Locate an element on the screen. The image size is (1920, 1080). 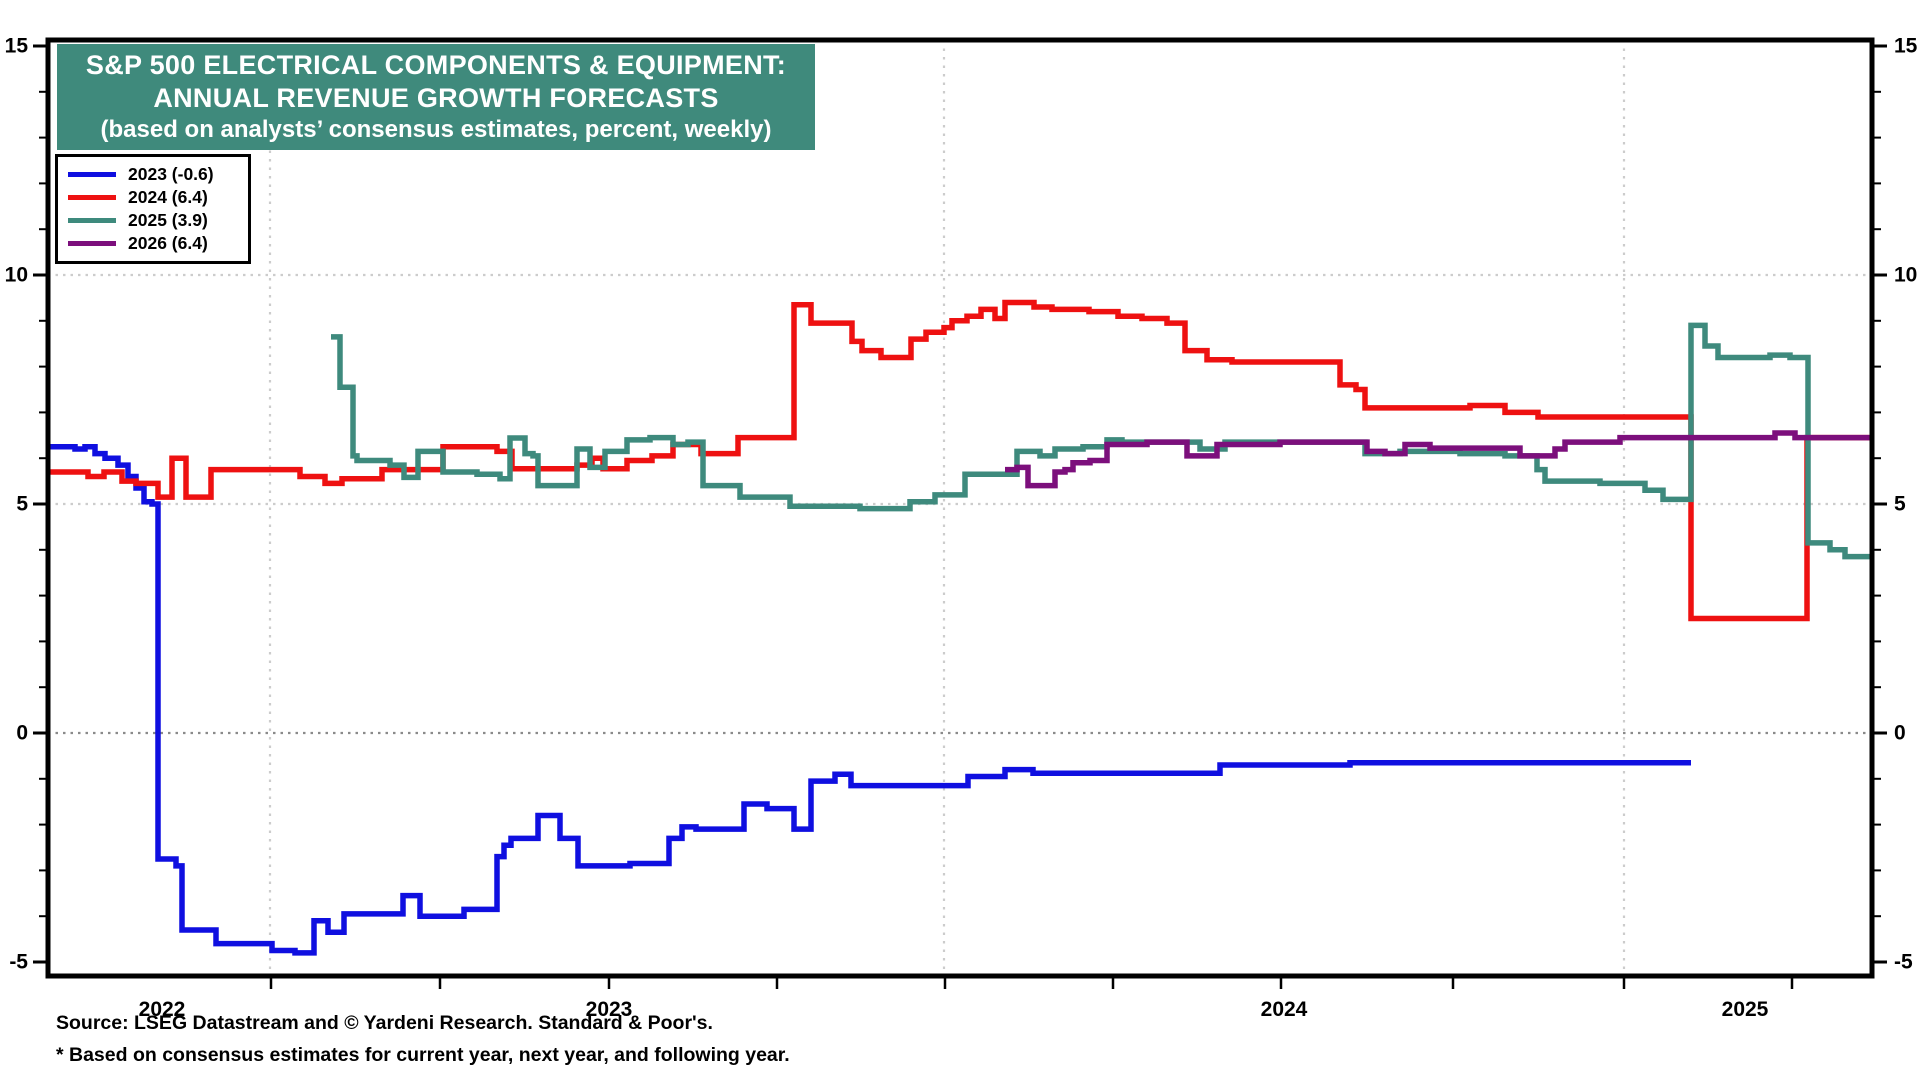
legend-item-2024: 2024 (6.4) is located at coordinates (154, 197).